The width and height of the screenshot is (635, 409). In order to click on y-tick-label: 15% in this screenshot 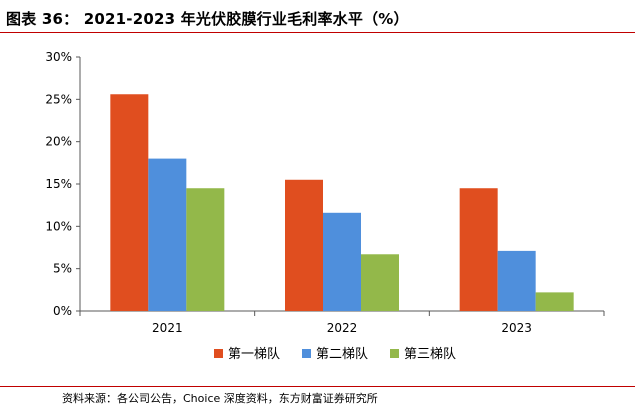, I will do `click(58, 184)`.